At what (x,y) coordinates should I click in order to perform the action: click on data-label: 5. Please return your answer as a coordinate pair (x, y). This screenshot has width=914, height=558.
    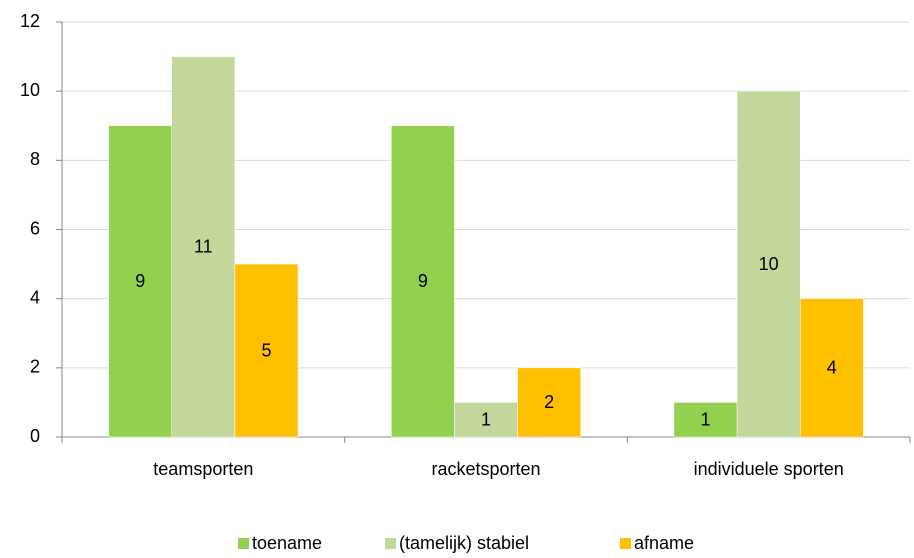
    Looking at the image, I should click on (266, 350).